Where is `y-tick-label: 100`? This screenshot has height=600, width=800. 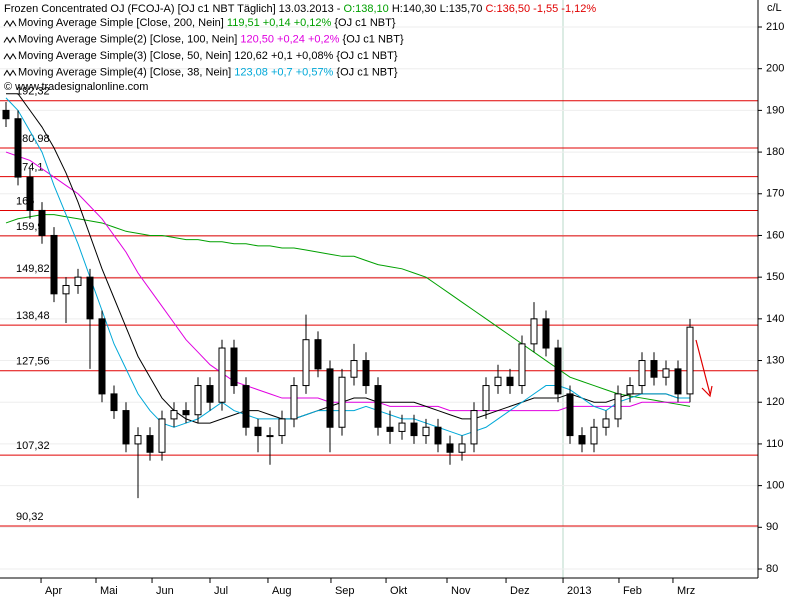
y-tick-label: 100 is located at coordinates (775, 486).